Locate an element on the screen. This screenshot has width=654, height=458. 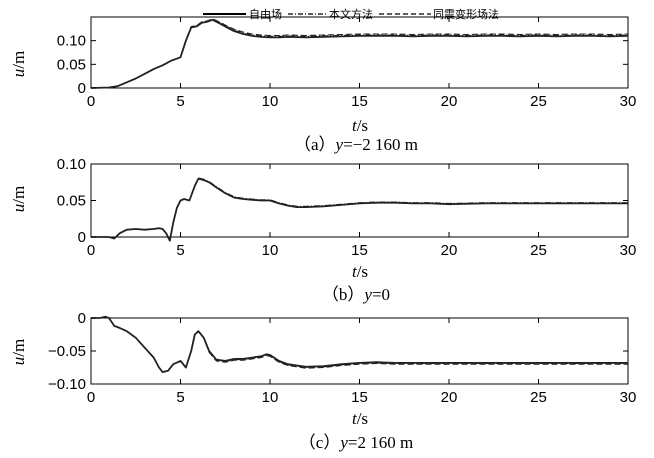
y-axis-var-b: u is located at coordinates (18, 208).